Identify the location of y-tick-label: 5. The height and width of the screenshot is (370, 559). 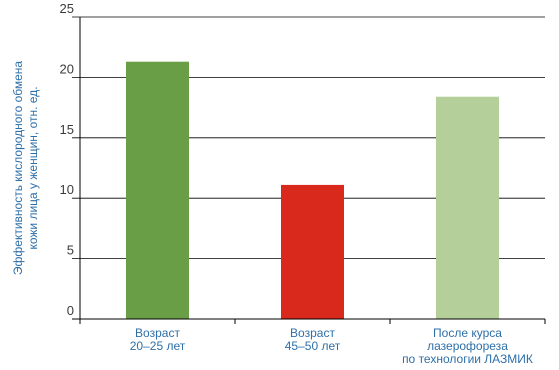
(70, 250).